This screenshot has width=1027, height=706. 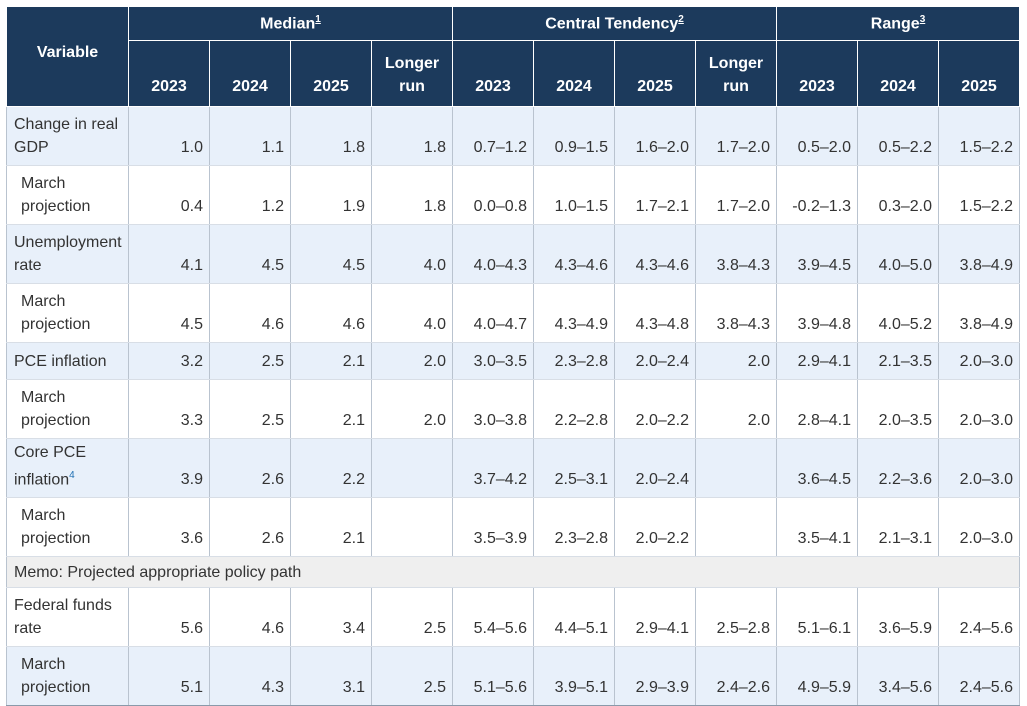 What do you see at coordinates (736, 676) in the screenshot?
I see `table-cell: 2.4–2.6` at bounding box center [736, 676].